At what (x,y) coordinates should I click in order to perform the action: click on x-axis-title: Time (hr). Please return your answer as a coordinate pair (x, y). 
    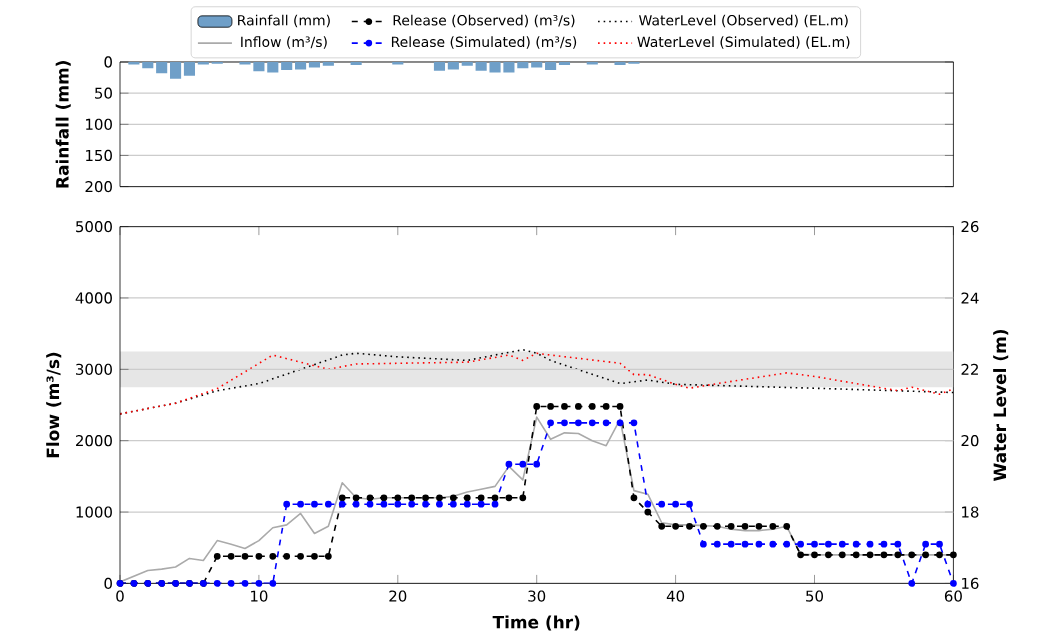
    Looking at the image, I should click on (536, 623).